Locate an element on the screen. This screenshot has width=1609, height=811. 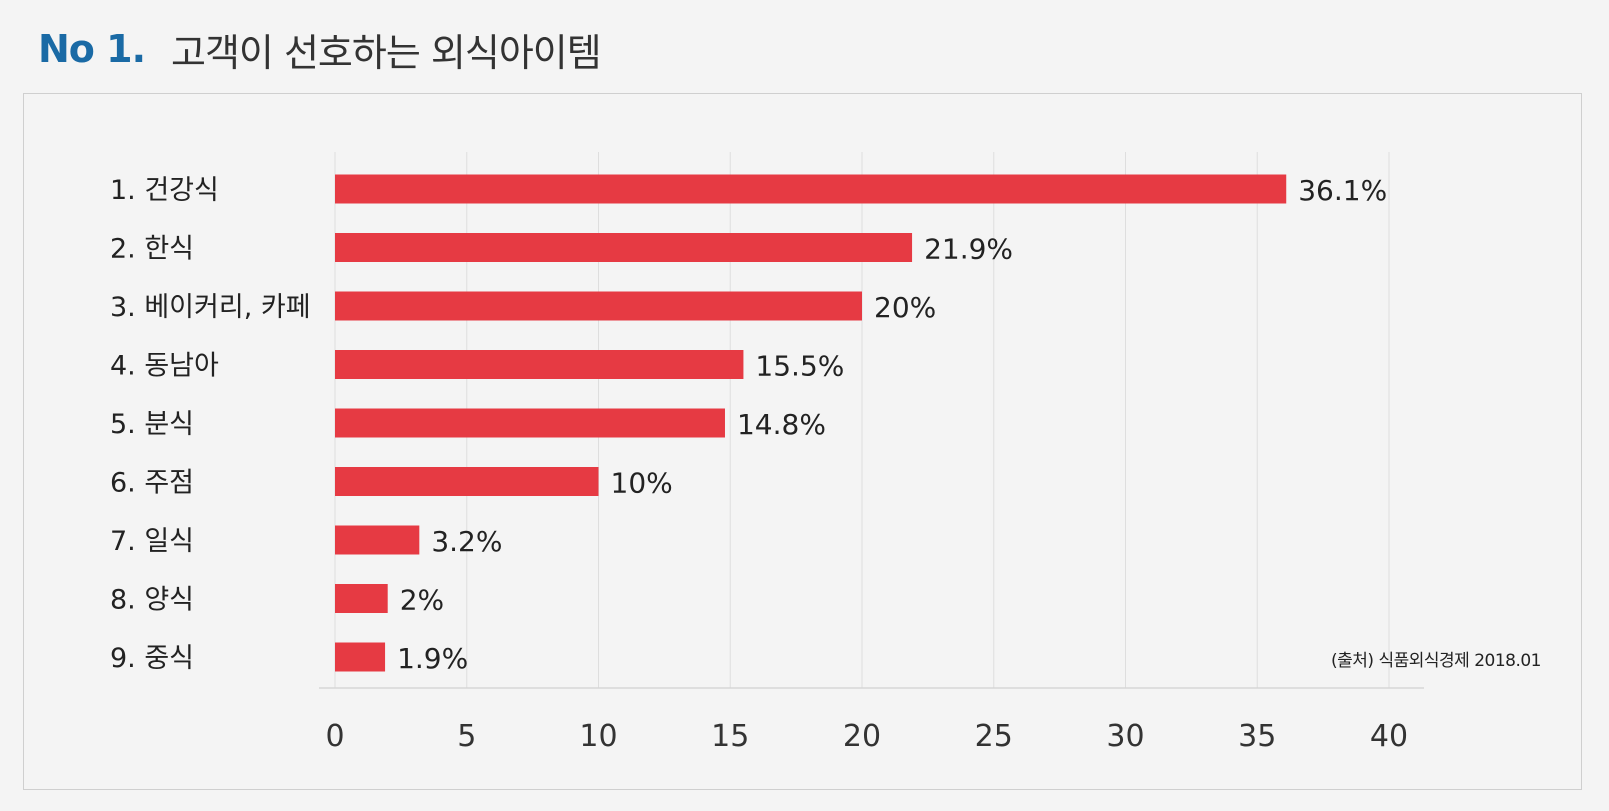
value-label: 14.8% is located at coordinates (781, 424).